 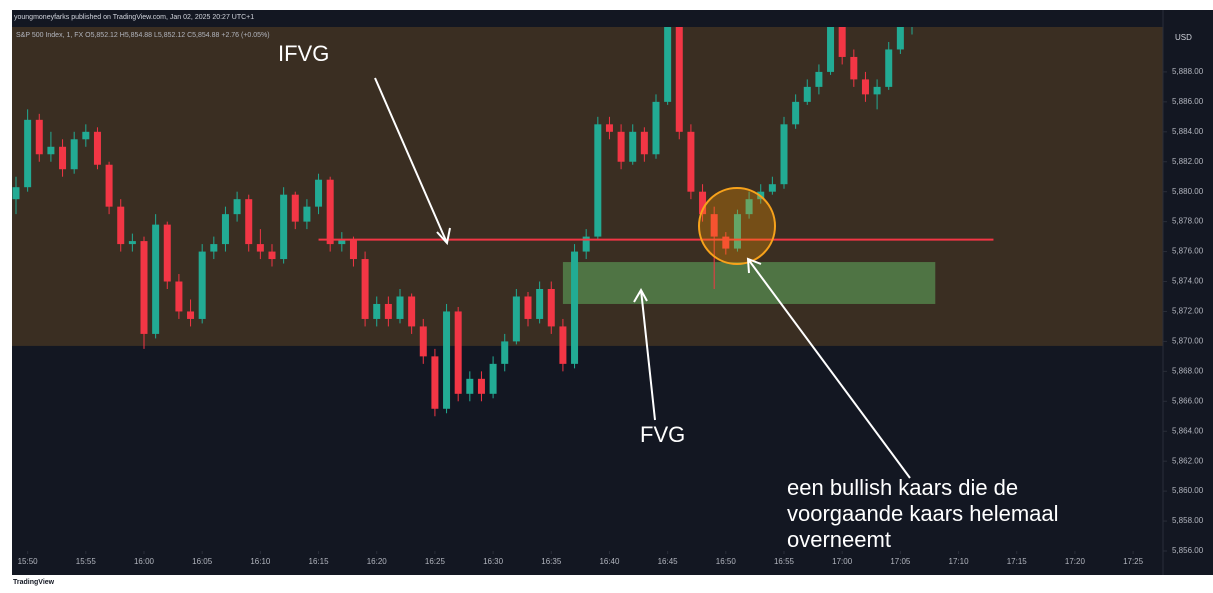 I want to click on y-tick-label: 5,858.00, so click(x=1188, y=520).